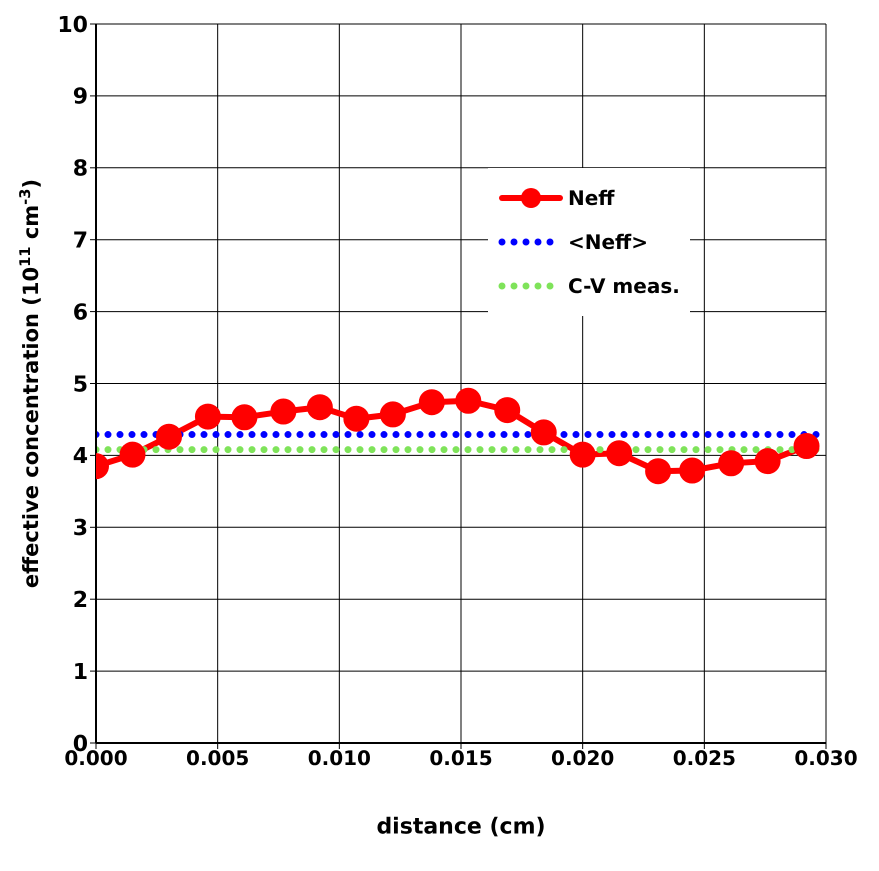 The image size is (879, 871). Describe the element at coordinates (461, 827) in the screenshot. I see `x-axis-title: distance (cm)` at that location.